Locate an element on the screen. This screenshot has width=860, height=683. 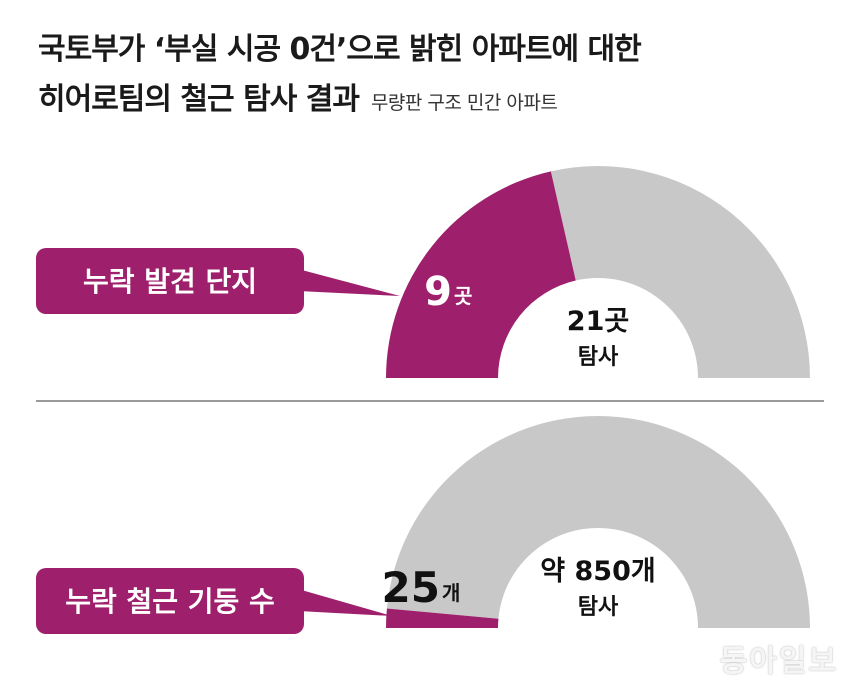
chart-1-total-caption: 탐사 is located at coordinates (598, 357).